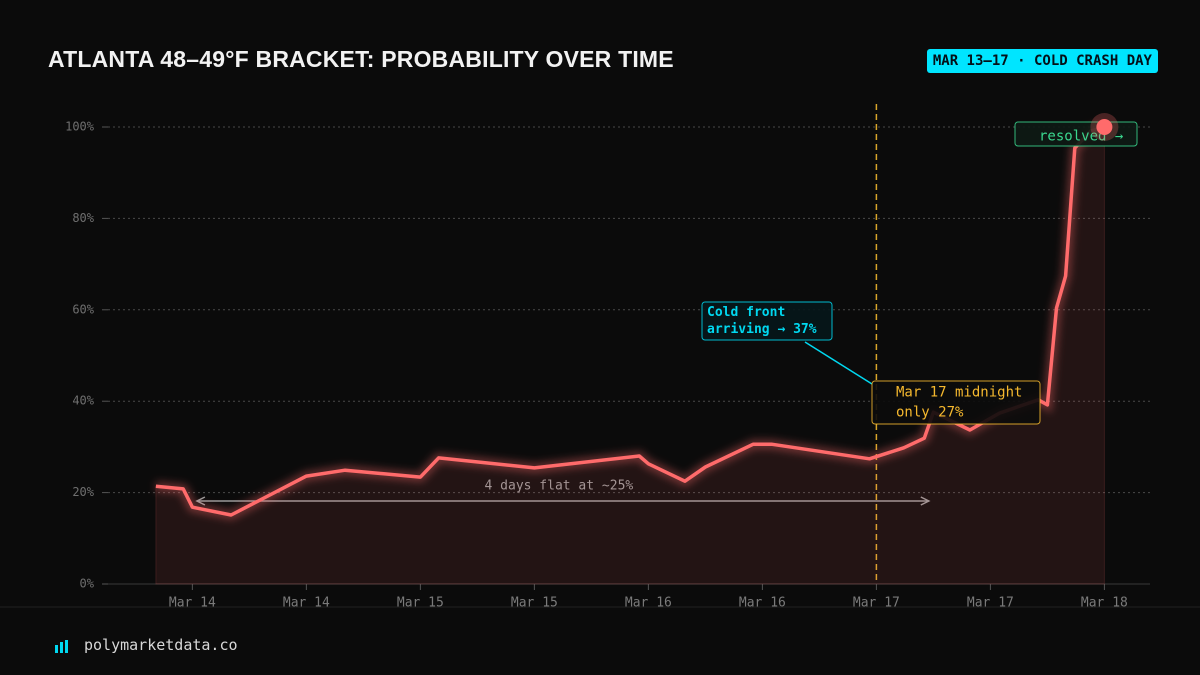 This screenshot has height=675, width=1200. What do you see at coordinates (959, 393) in the screenshot?
I see `annotation-text: Mar 17 midnight` at bounding box center [959, 393].